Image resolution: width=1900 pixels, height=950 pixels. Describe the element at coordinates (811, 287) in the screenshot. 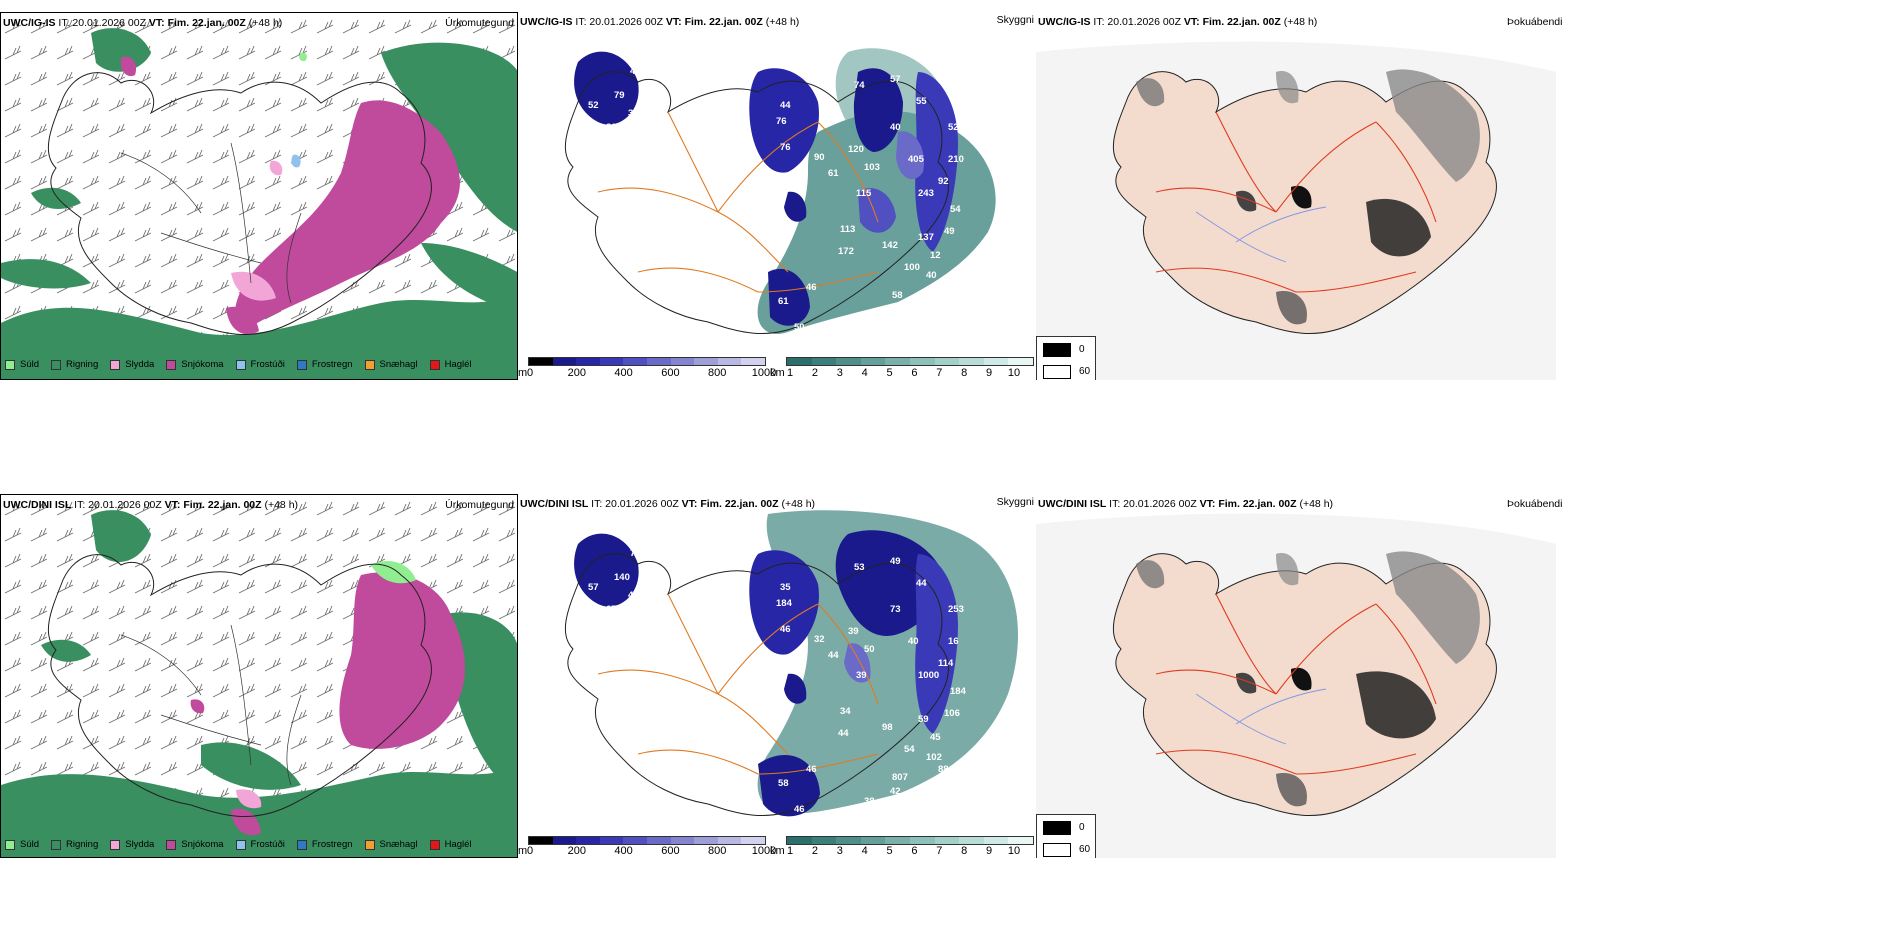

I see `cloud-base-label: 46` at that location.